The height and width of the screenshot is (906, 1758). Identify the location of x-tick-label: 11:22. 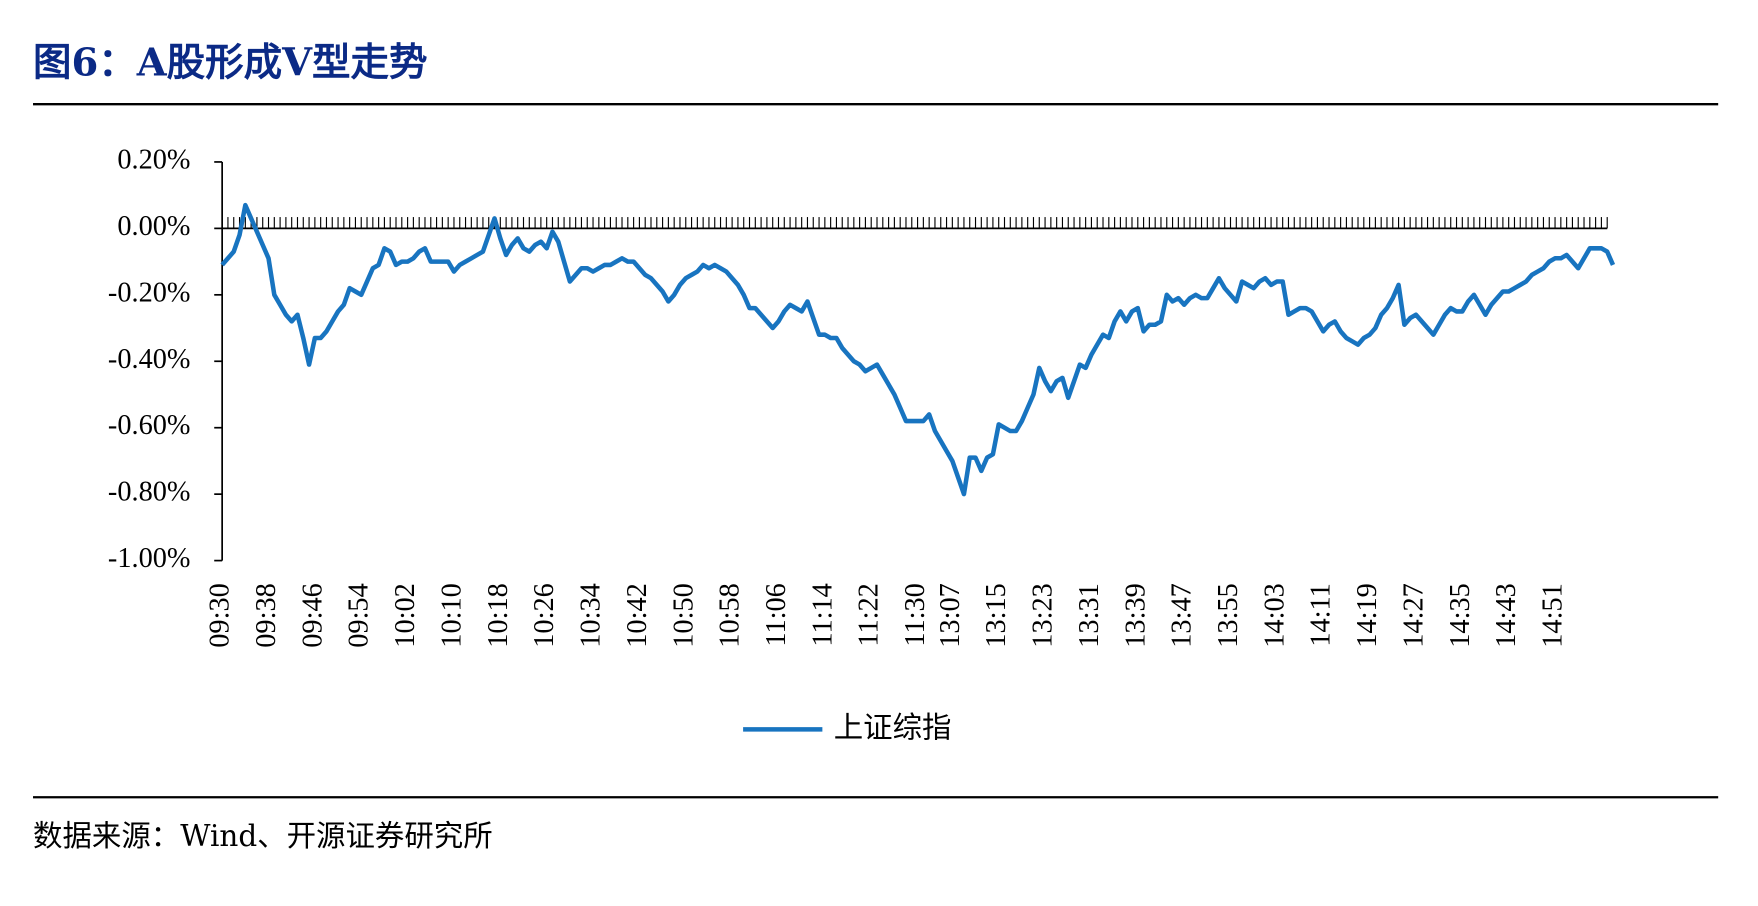
(869, 614).